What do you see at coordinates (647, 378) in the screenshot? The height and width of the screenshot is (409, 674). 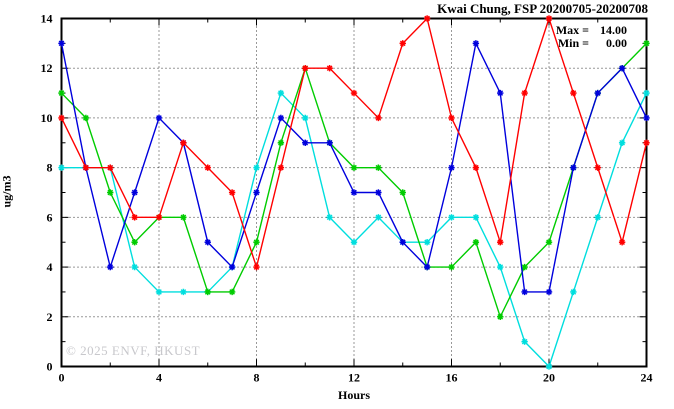 I see `x-tick-label: 24` at bounding box center [647, 378].